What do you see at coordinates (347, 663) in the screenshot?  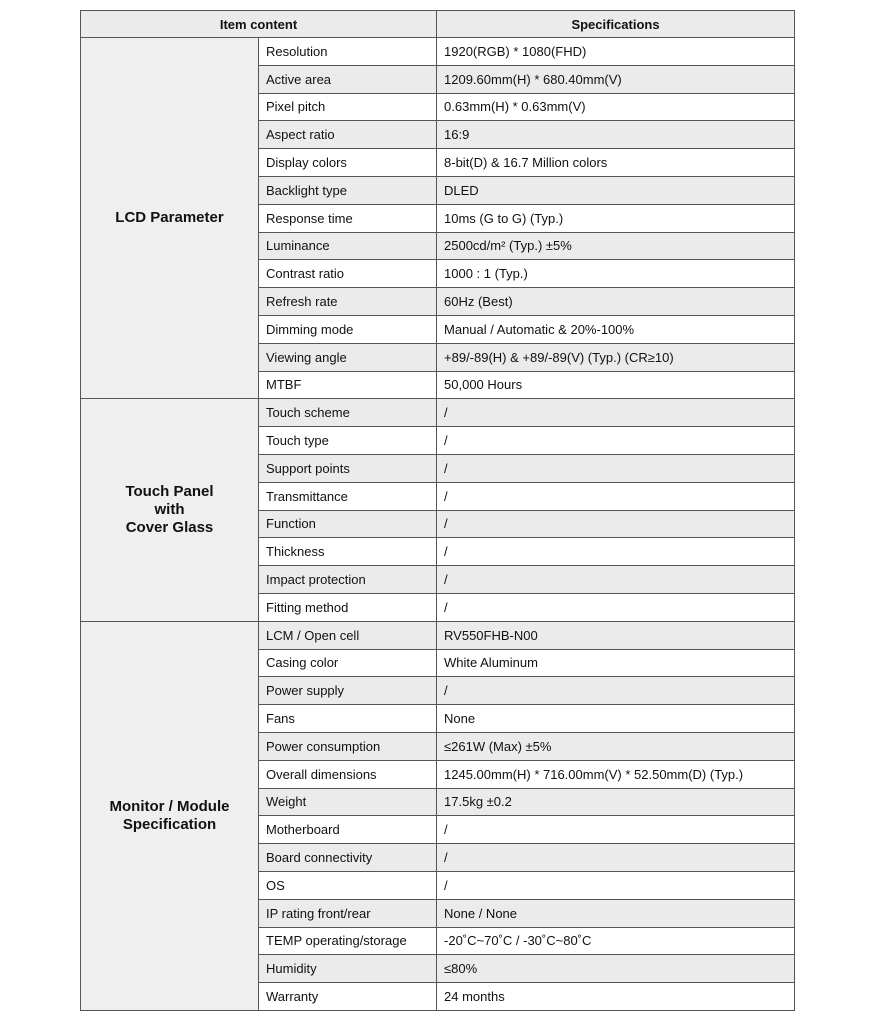 I see `item-name: Casing color` at bounding box center [347, 663].